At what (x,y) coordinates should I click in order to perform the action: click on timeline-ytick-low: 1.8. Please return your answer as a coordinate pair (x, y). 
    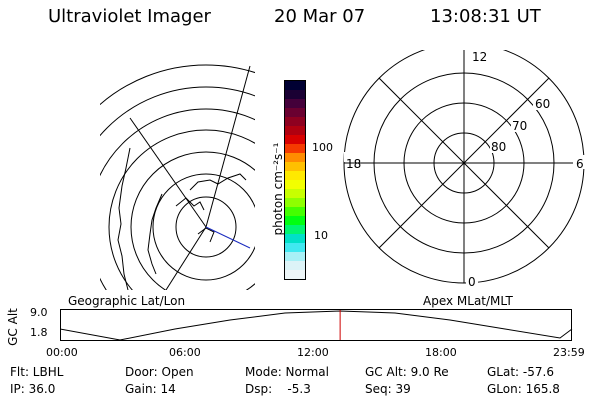
    Looking at the image, I should click on (39, 332).